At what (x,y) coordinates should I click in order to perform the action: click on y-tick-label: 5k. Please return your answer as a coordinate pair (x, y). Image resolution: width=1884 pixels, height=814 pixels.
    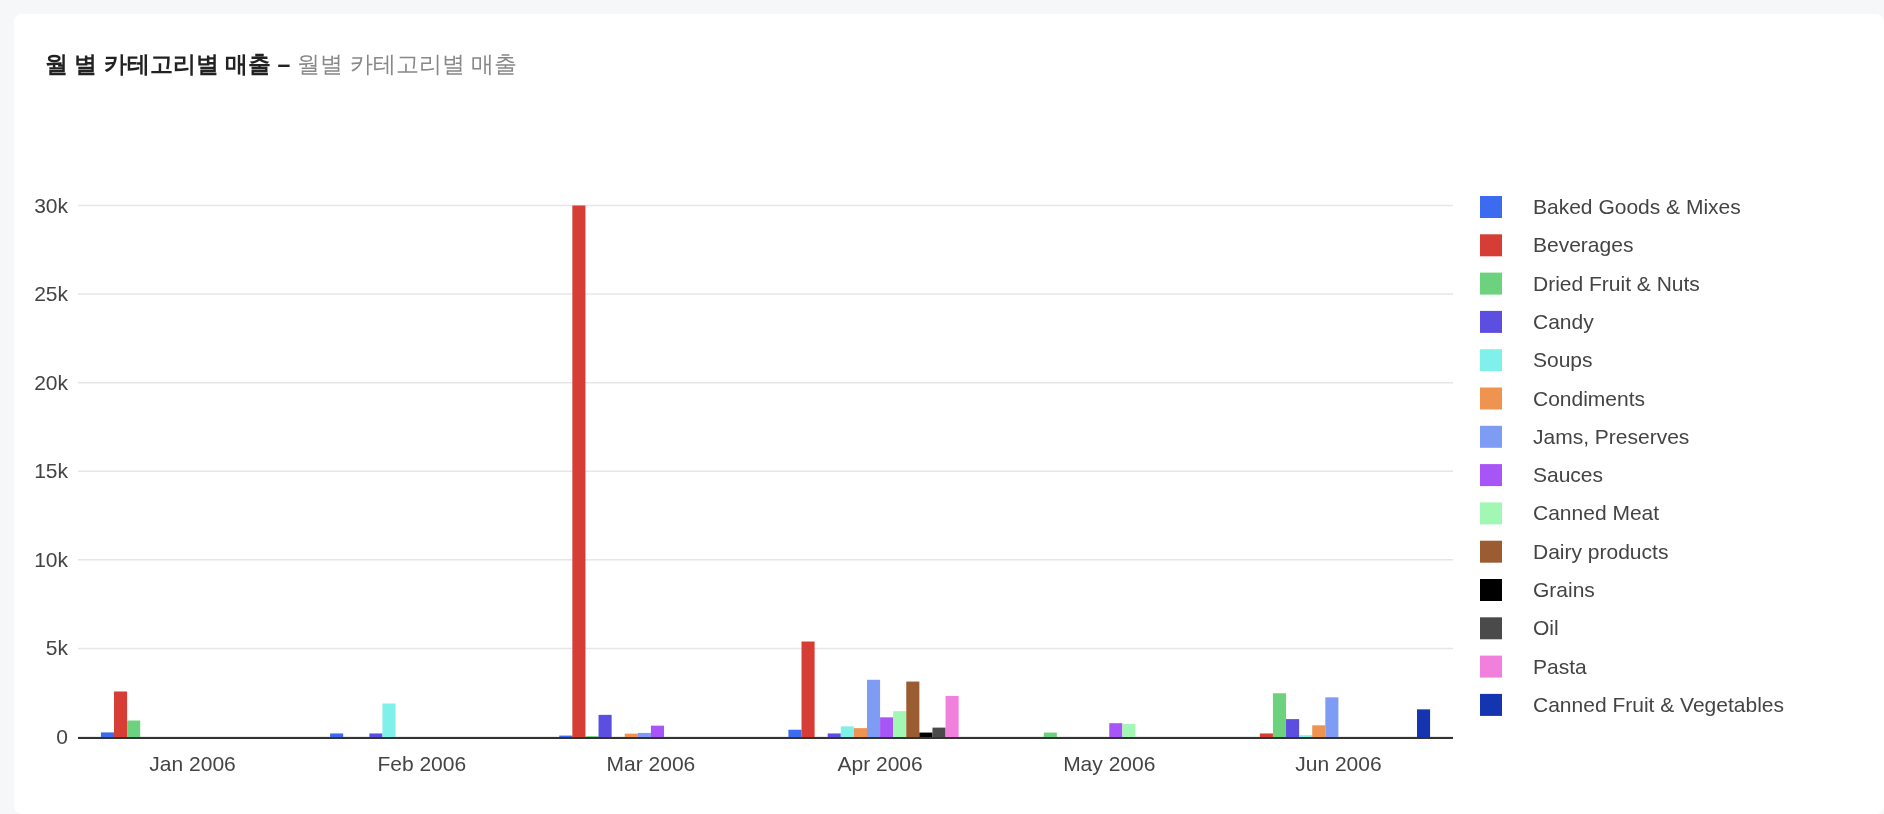
    Looking at the image, I should click on (57, 648).